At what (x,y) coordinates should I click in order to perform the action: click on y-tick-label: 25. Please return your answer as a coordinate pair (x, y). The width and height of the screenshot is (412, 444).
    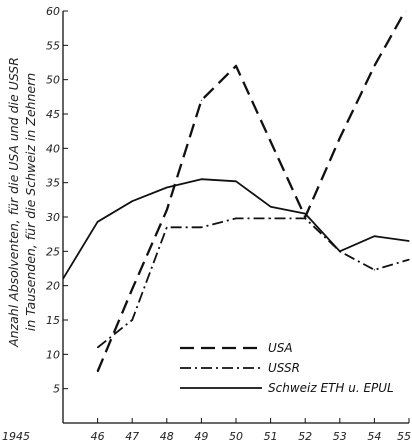
    Looking at the image, I should click on (53, 251).